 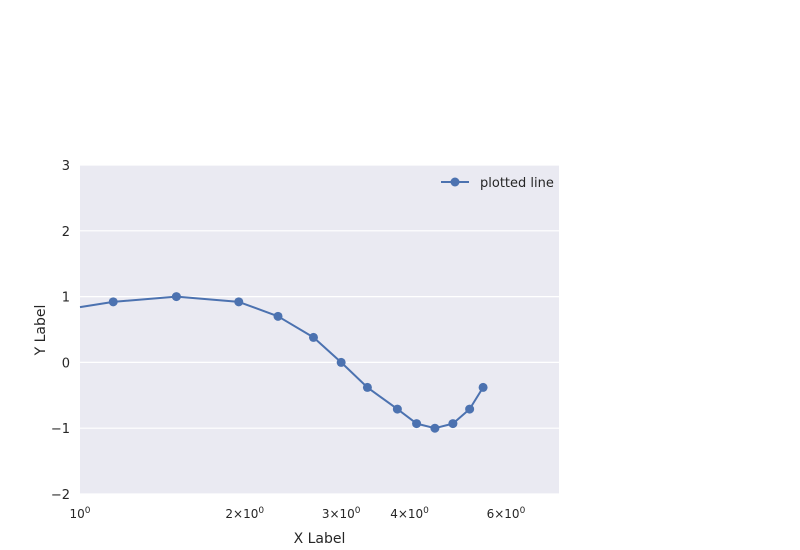 I want to click on x-tick-label-0: 100, so click(x=79, y=513).